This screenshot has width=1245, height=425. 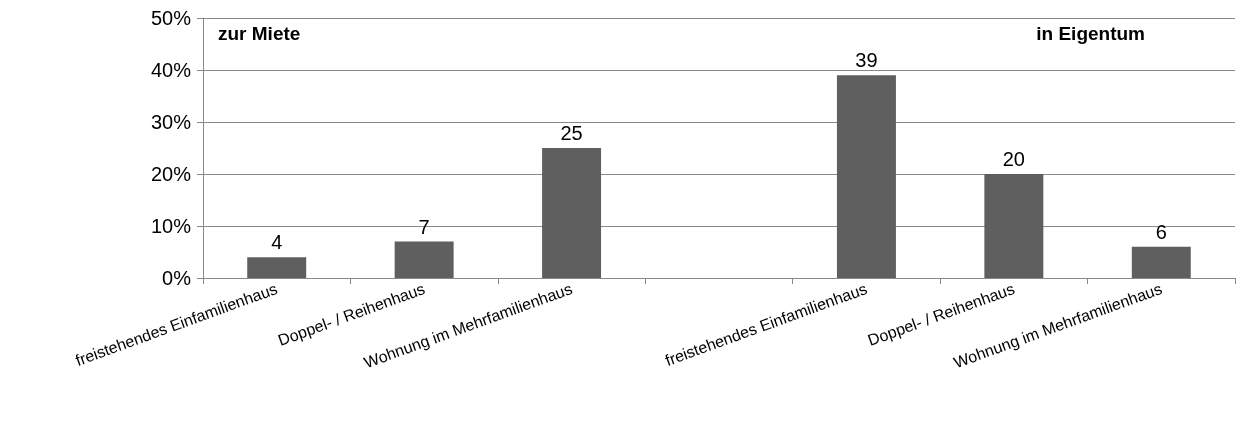 I want to click on y-tick-label: 0%, so click(x=177, y=278).